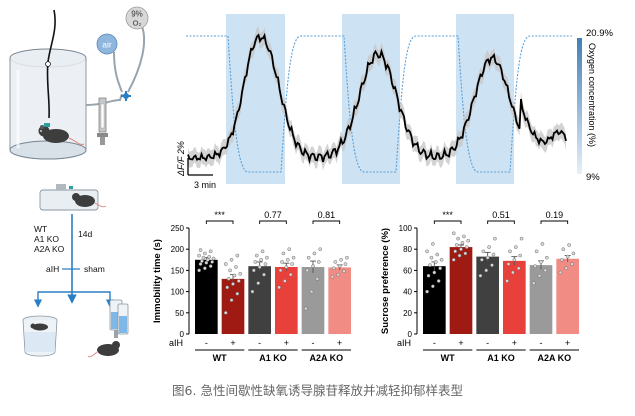 This screenshot has height=416, width=635. What do you see at coordinates (181, 159) in the screenshot?
I see `dff-scale-label: ΔF/F 2%` at bounding box center [181, 159].